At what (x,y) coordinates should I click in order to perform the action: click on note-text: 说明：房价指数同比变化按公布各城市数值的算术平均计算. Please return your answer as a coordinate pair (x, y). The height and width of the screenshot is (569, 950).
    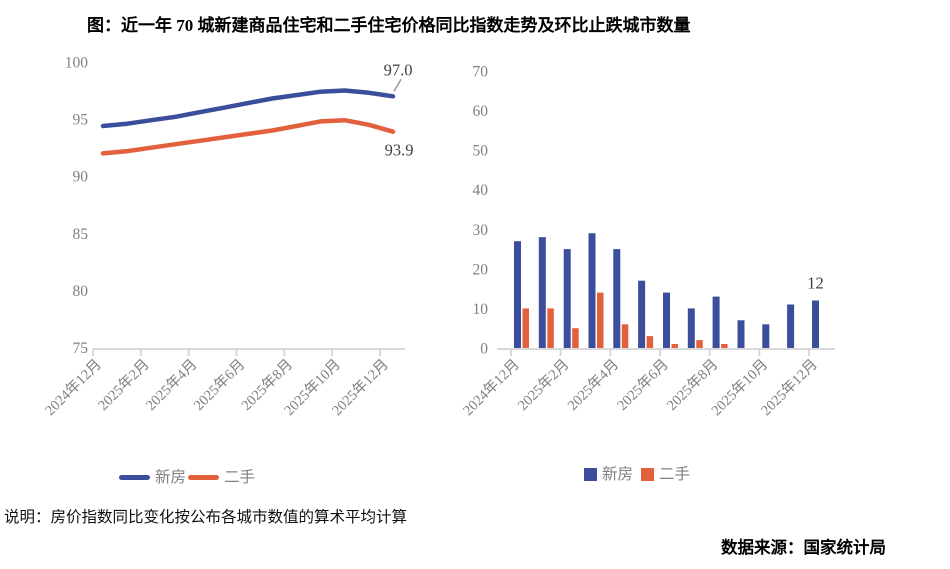
    Looking at the image, I should click on (206, 517).